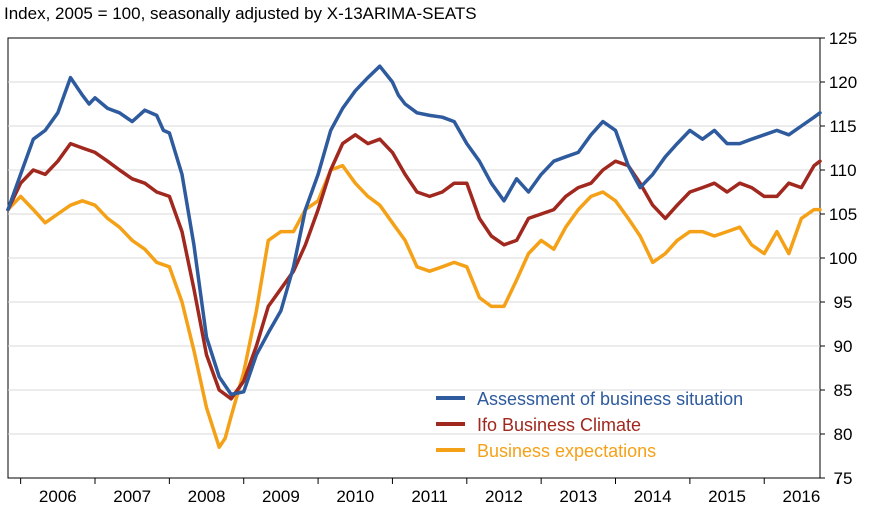  Describe the element at coordinates (843, 302) in the screenshot. I see `y-tick-label: 95` at that location.